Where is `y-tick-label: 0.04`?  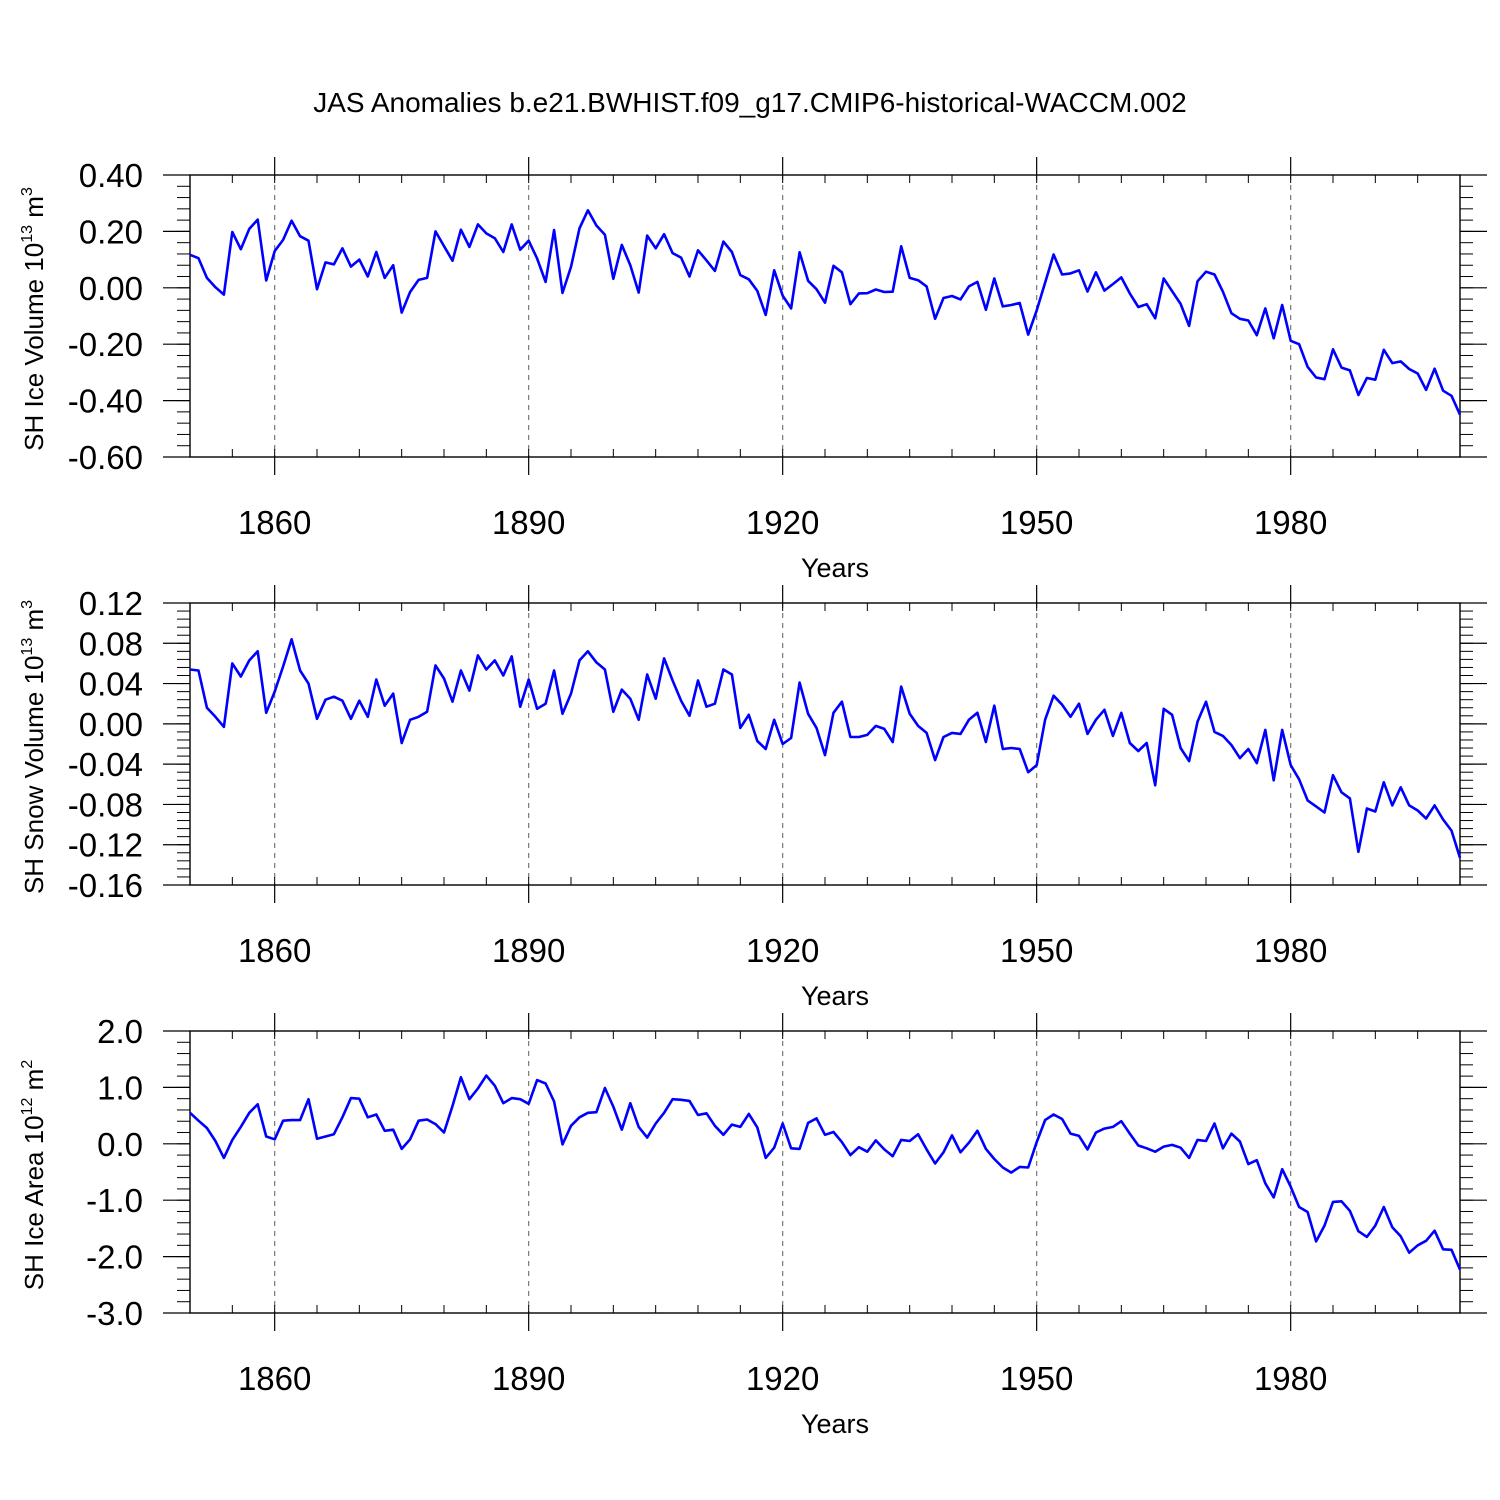 y-tick-label: 0.04 is located at coordinates (111, 684).